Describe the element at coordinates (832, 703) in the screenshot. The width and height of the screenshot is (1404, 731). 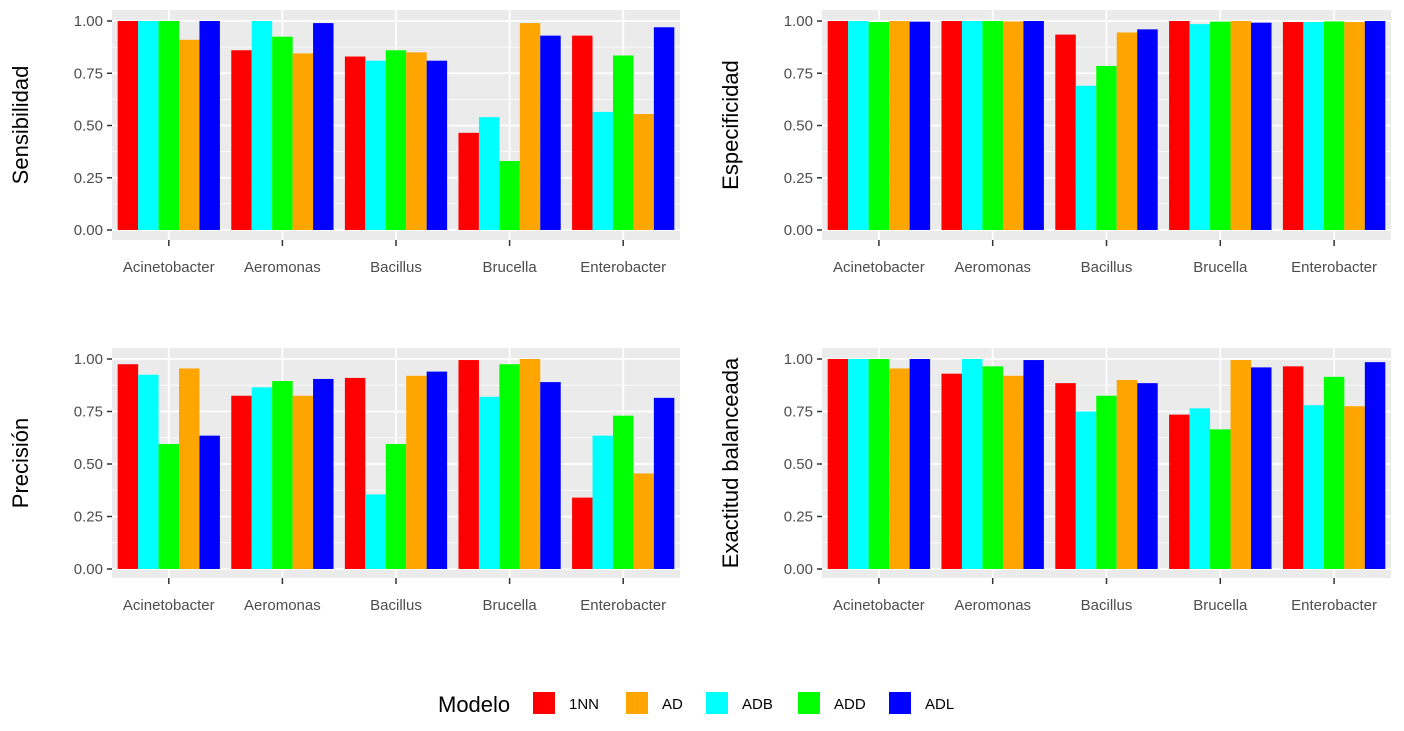
I see `legend-item-add: ADD` at that location.